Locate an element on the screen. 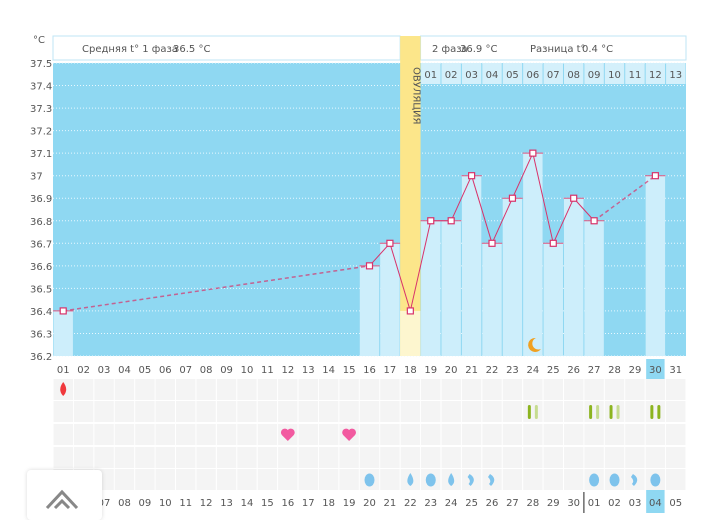  scroll-up-button is located at coordinates (64, 495).